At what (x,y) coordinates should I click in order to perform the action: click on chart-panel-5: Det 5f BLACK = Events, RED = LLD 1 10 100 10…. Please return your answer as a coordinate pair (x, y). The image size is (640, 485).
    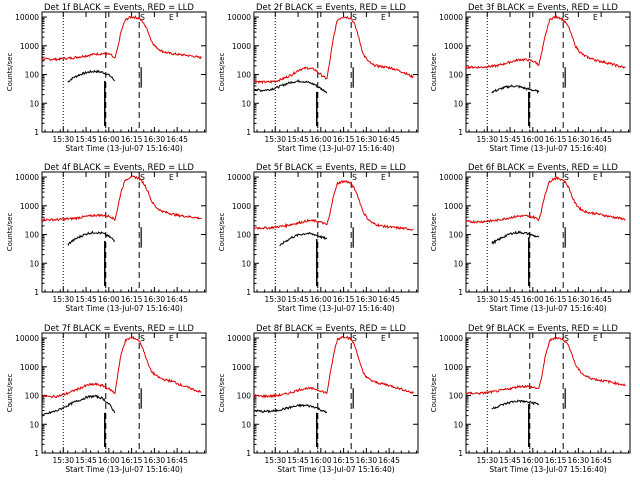
    Looking at the image, I should click on (318, 238).